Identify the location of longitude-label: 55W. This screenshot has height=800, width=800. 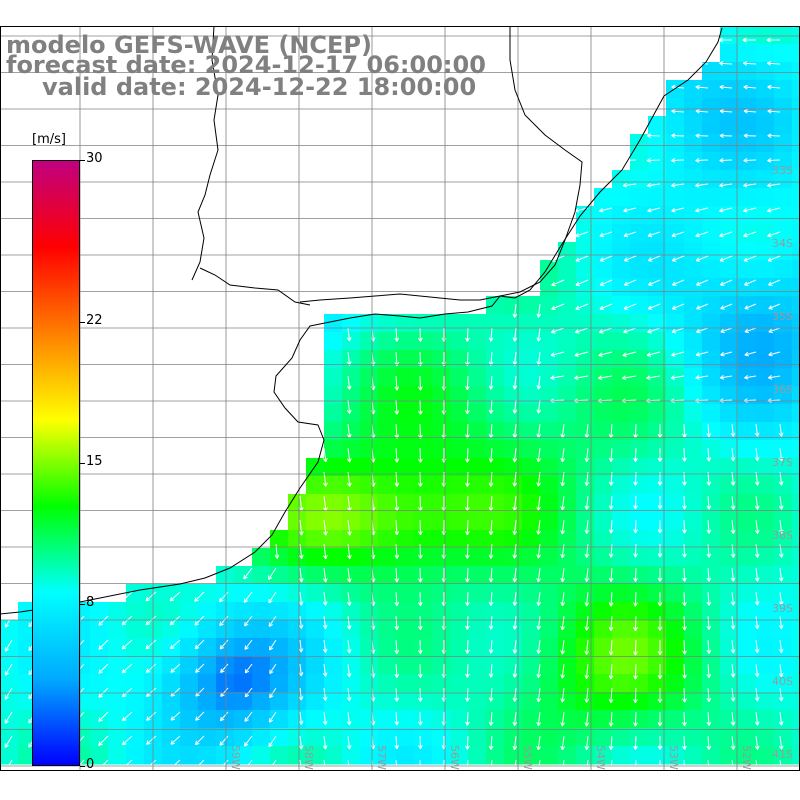
(527, 757).